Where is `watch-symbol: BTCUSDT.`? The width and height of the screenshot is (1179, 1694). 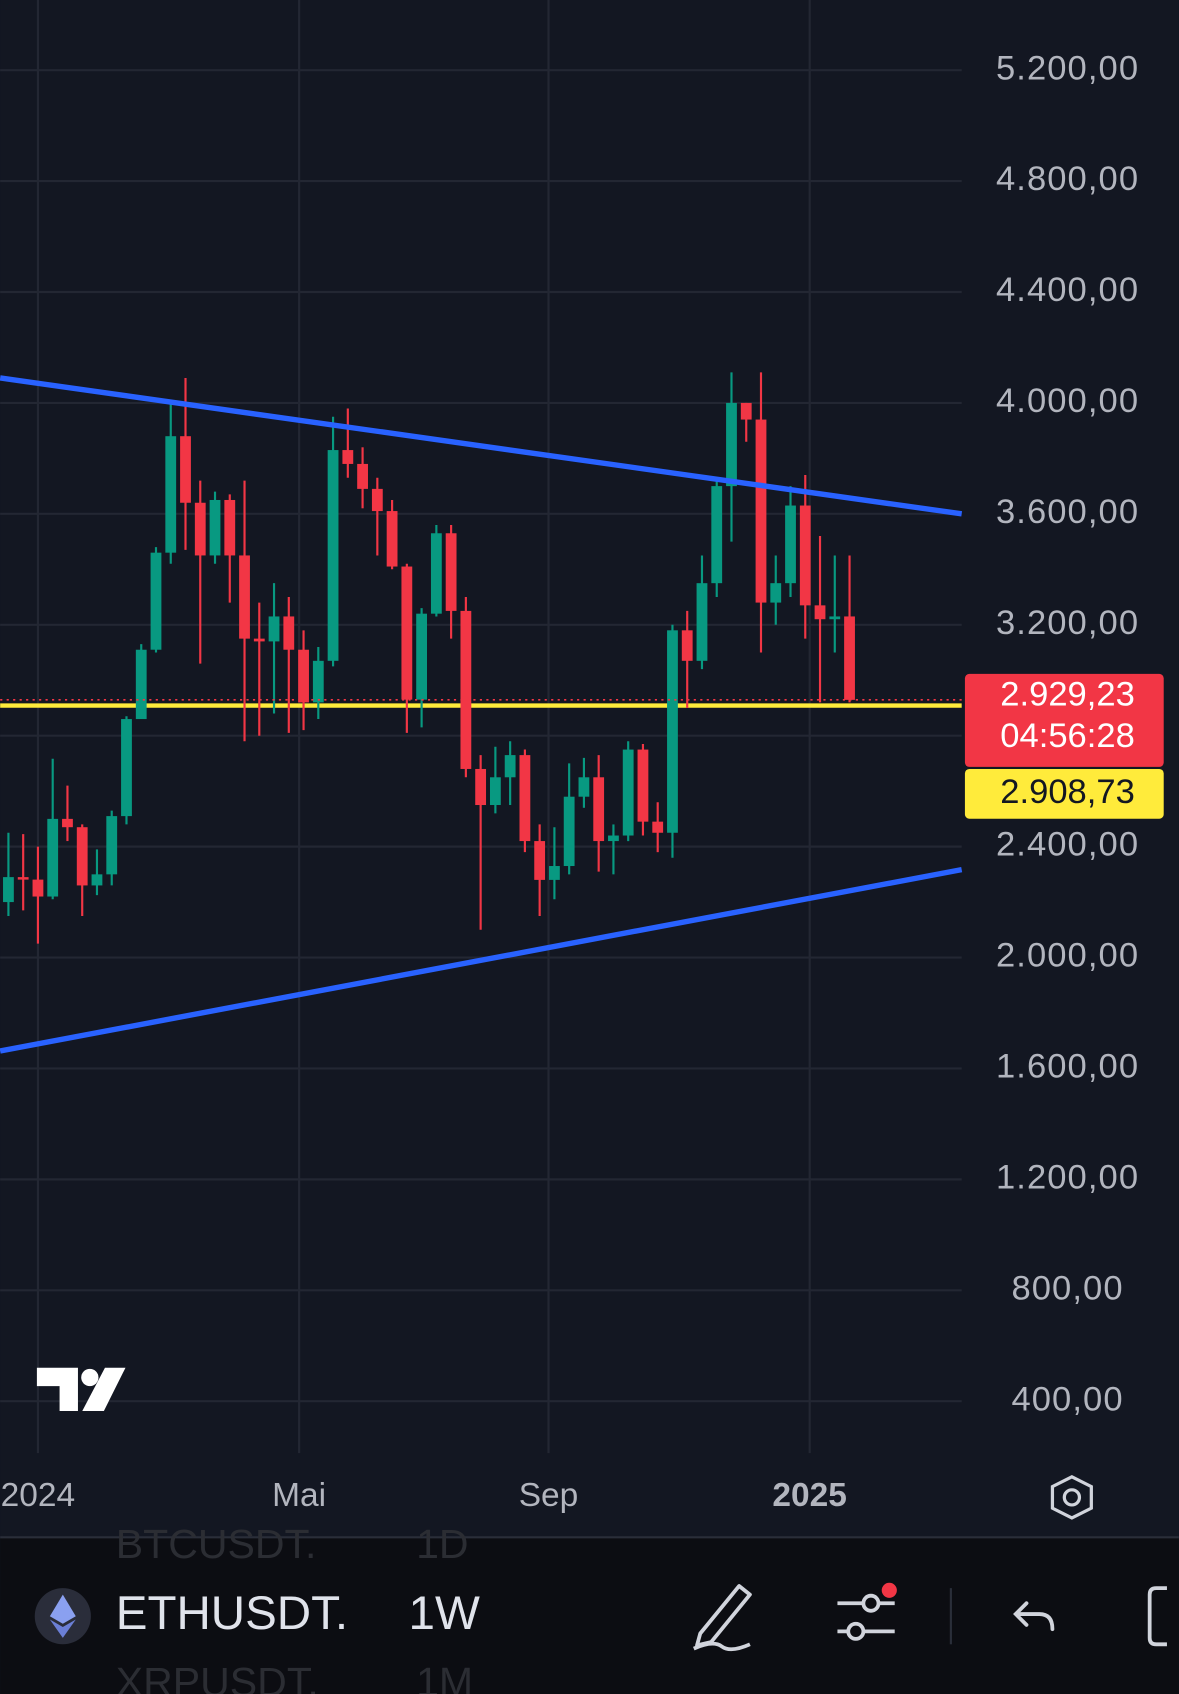 watch-symbol: BTCUSDT. is located at coordinates (216, 1544).